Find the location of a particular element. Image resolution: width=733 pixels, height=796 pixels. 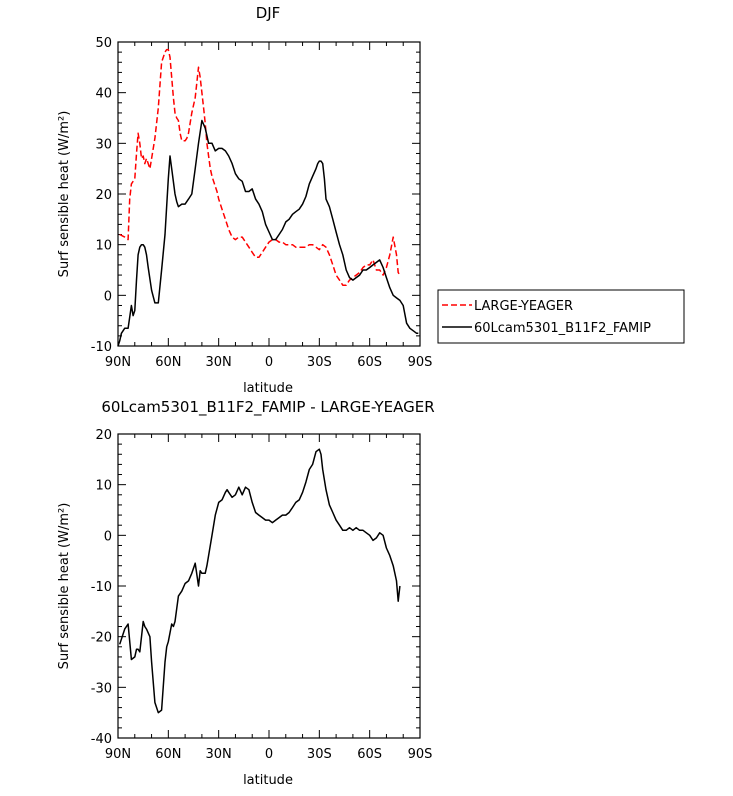

top-y-axis-label: Surf sensible heat (W/m²) is located at coordinates (64, 194).